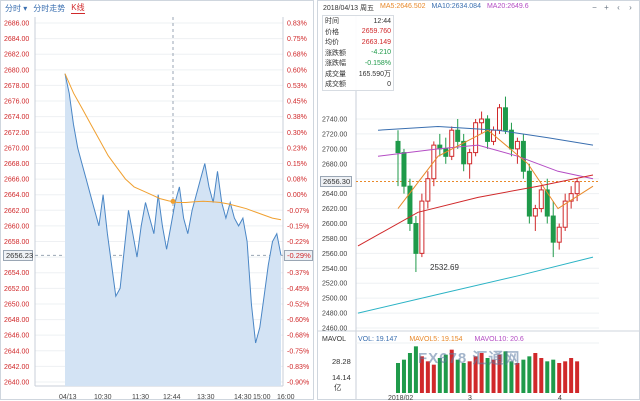 This screenshot has height=401, width=640. I want to click on price-tick-label: 2580.00, so click(334, 239).